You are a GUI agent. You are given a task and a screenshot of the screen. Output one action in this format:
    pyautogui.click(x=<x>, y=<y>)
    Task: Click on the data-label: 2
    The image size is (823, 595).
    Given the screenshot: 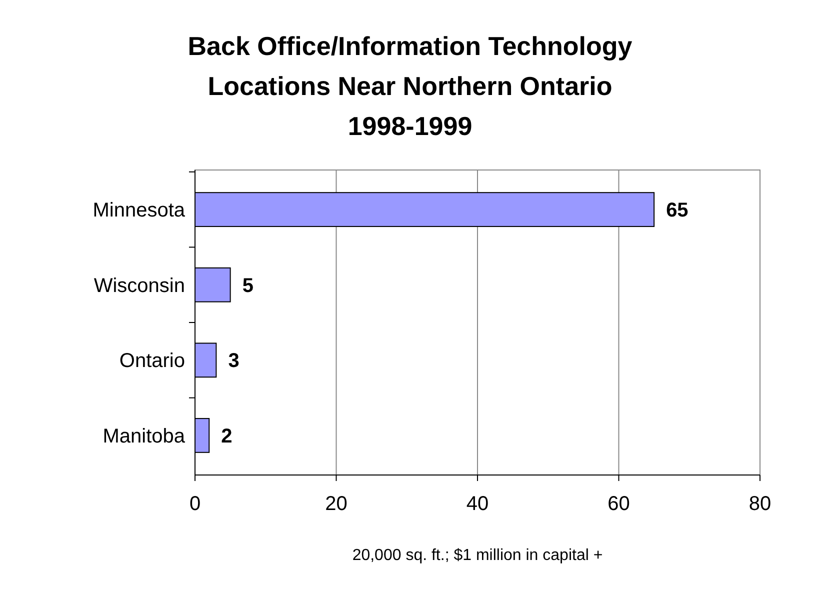 What is the action you would take?
    pyautogui.click(x=226, y=436)
    